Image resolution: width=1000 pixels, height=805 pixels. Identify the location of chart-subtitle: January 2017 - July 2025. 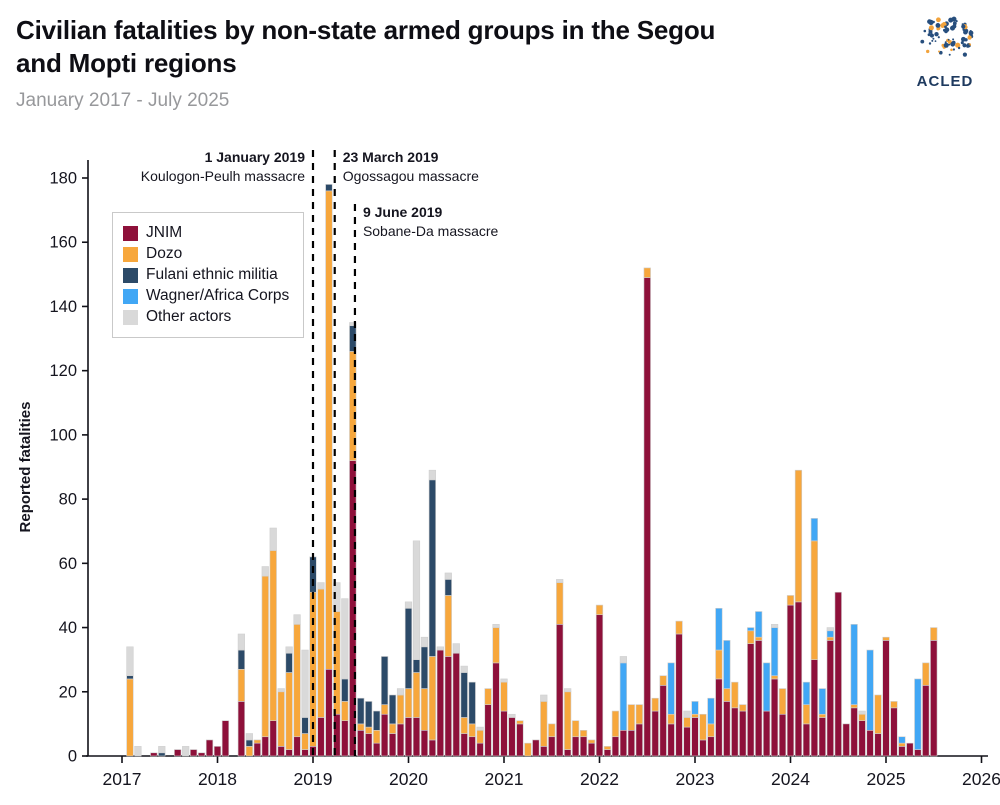
(123, 100).